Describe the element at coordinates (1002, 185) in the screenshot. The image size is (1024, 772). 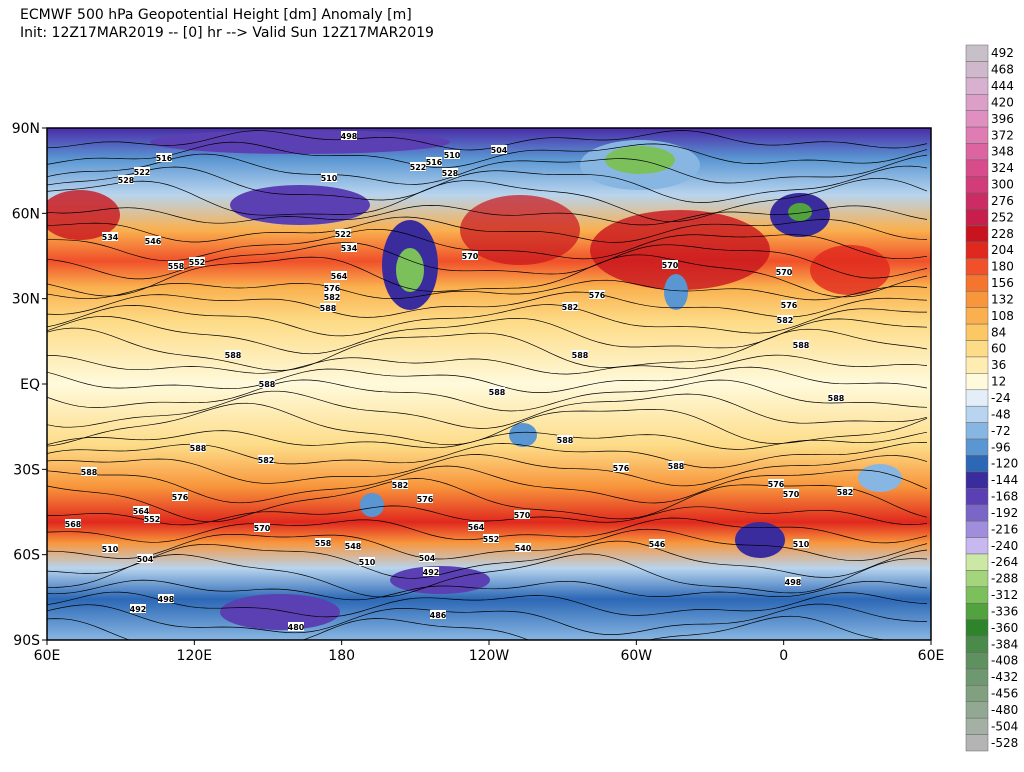
I see `colorbar-label: 300` at that location.